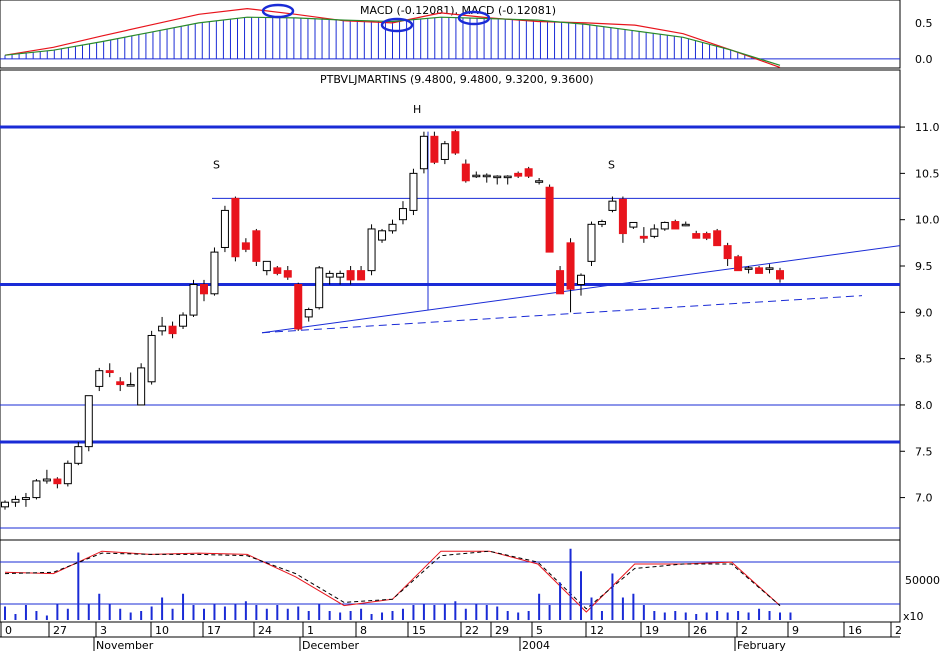 The image size is (947, 651). I want to click on indicator-panel: 50000 x10, so click(470, 581).